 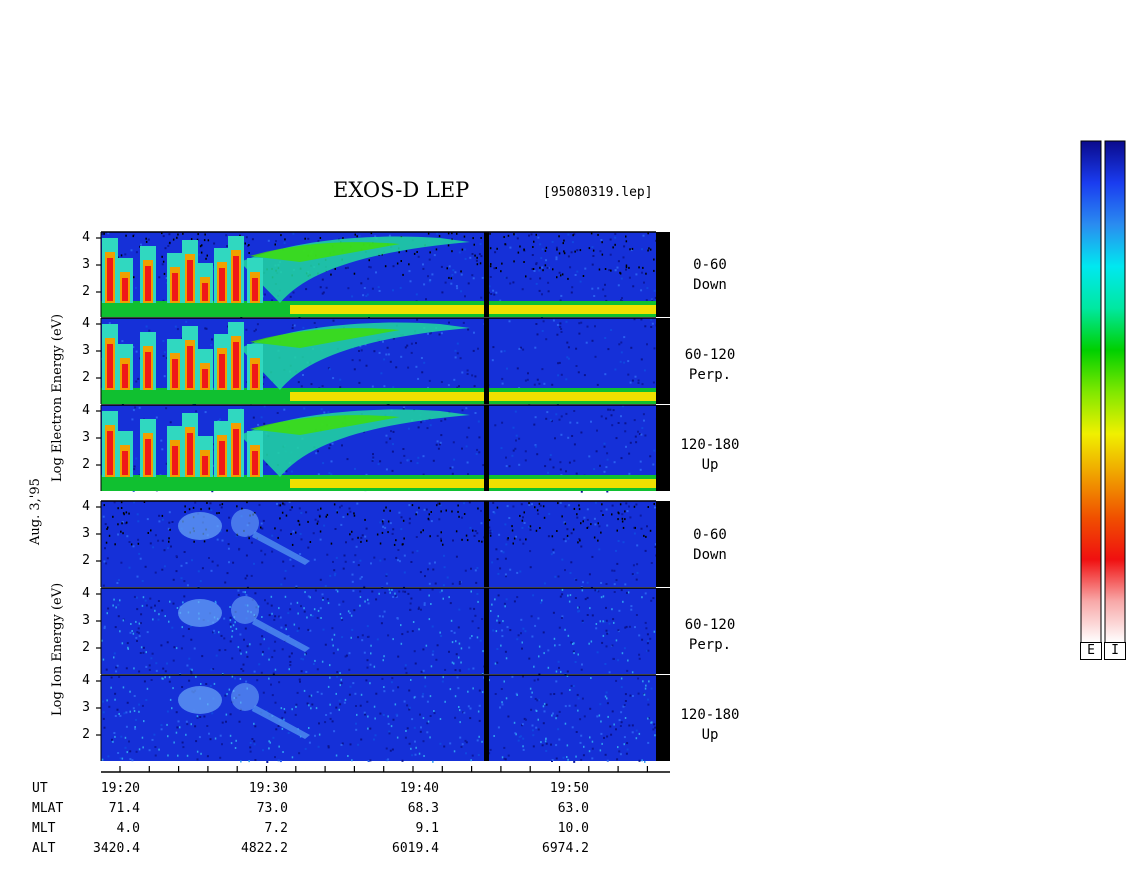 What do you see at coordinates (710, 265) in the screenshot?
I see `pitch-range: 0-60` at bounding box center [710, 265].